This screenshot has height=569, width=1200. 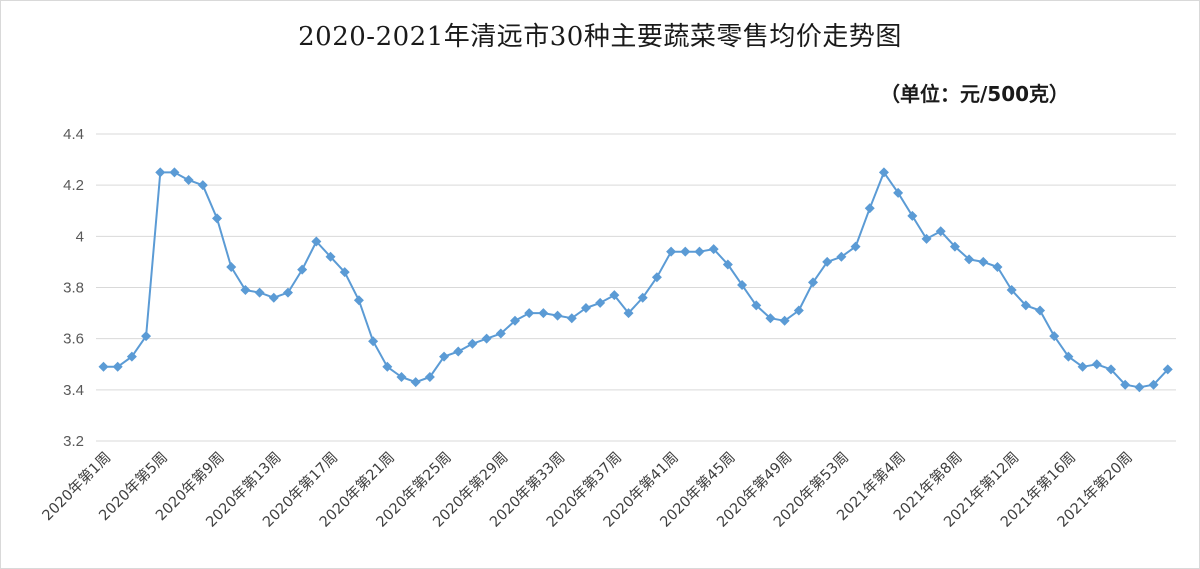 What do you see at coordinates (73, 441) in the screenshot?
I see `y-tick-label: 3.2` at bounding box center [73, 441].